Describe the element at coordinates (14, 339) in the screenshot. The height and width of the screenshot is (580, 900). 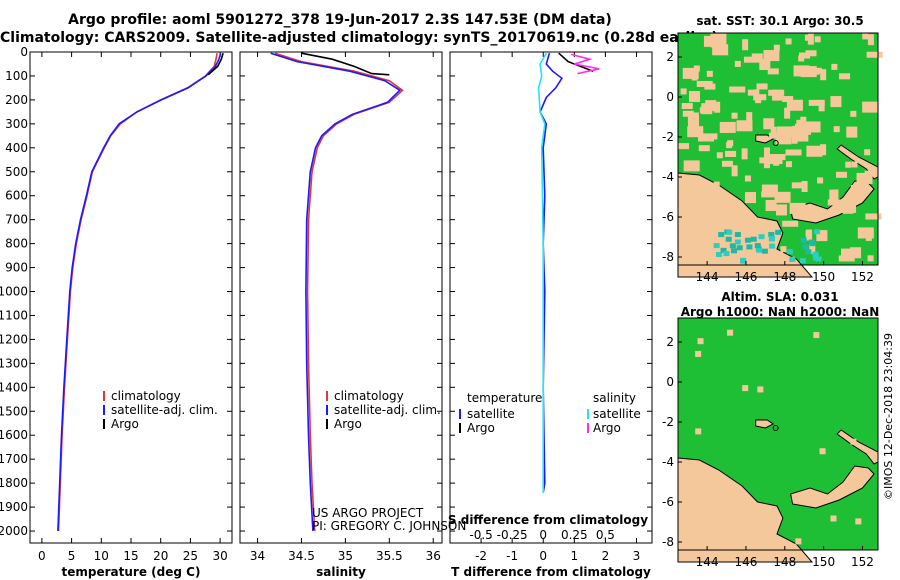
I see `y-tick-label: 1200` at that location.